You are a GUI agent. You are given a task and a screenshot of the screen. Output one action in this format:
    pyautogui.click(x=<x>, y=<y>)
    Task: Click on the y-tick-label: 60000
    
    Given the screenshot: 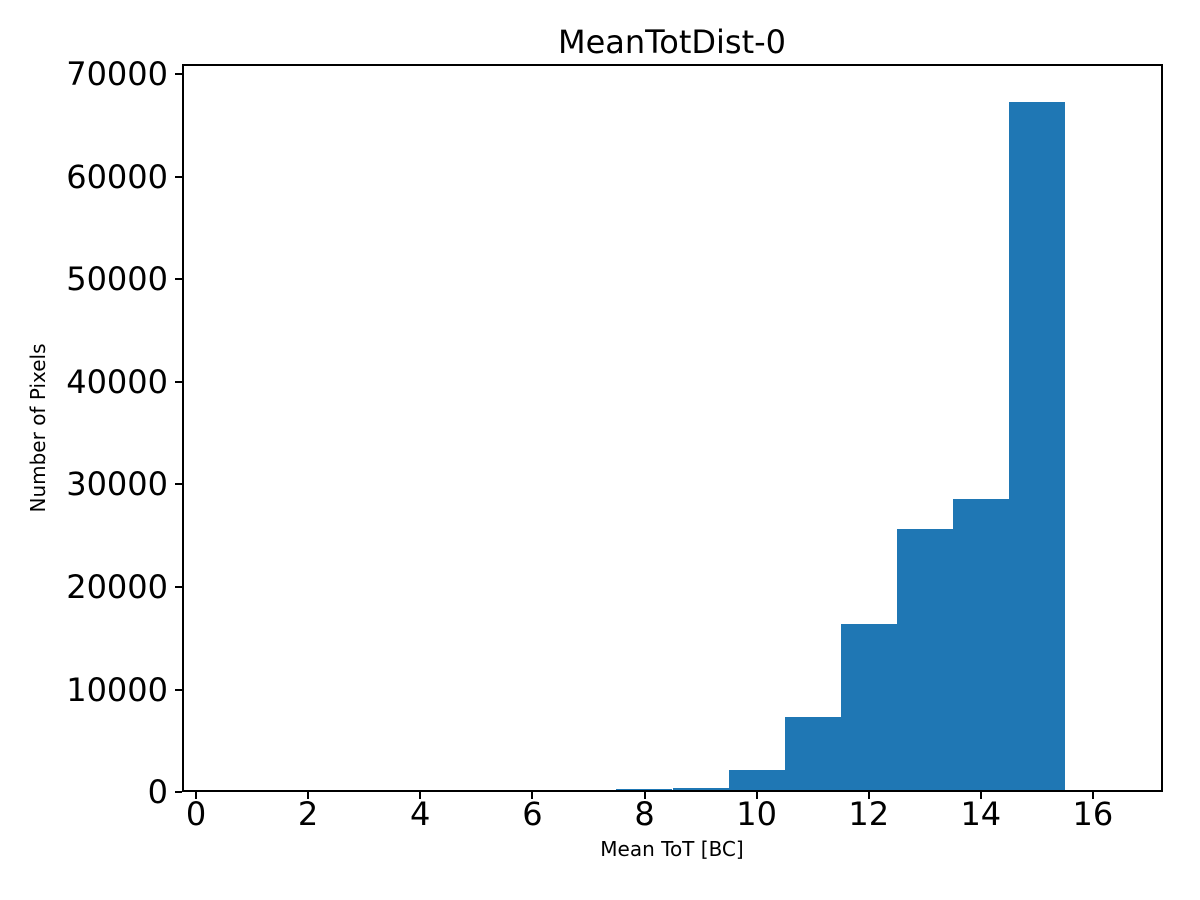 What is the action you would take?
    pyautogui.click(x=117, y=176)
    